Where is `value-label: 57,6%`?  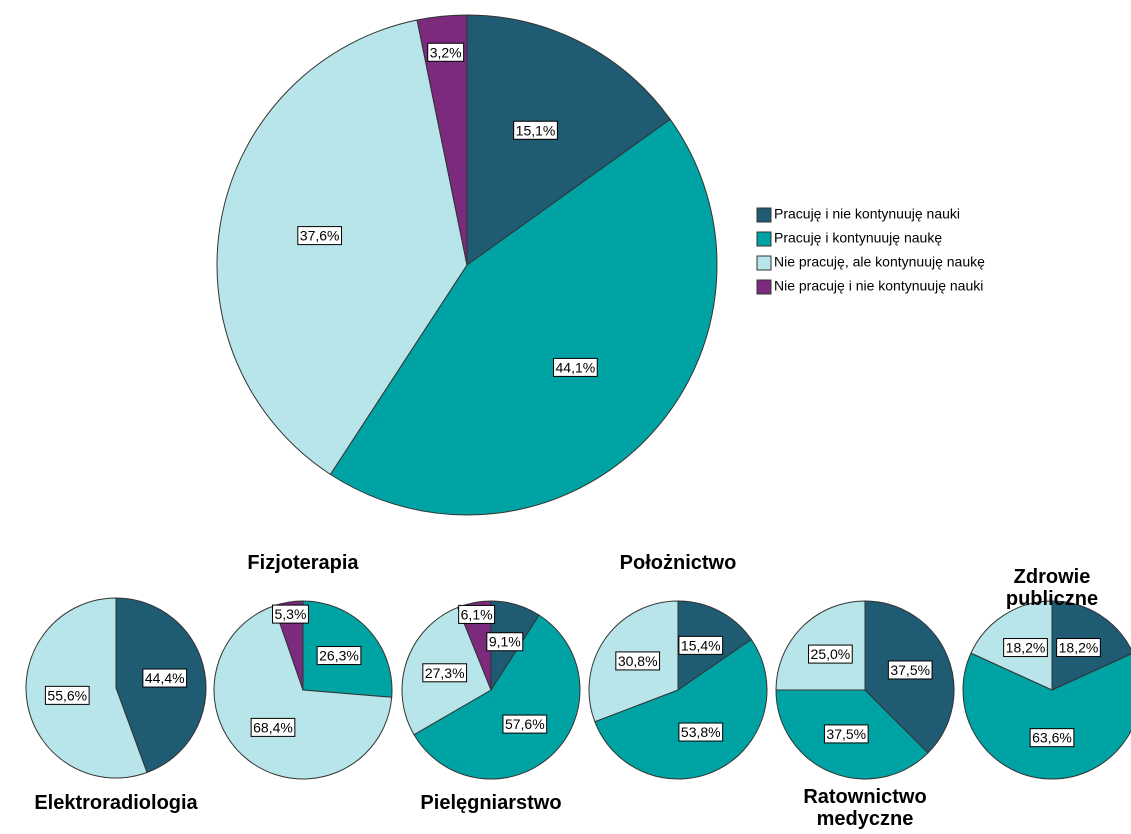
value-label: 57,6% is located at coordinates (525, 724).